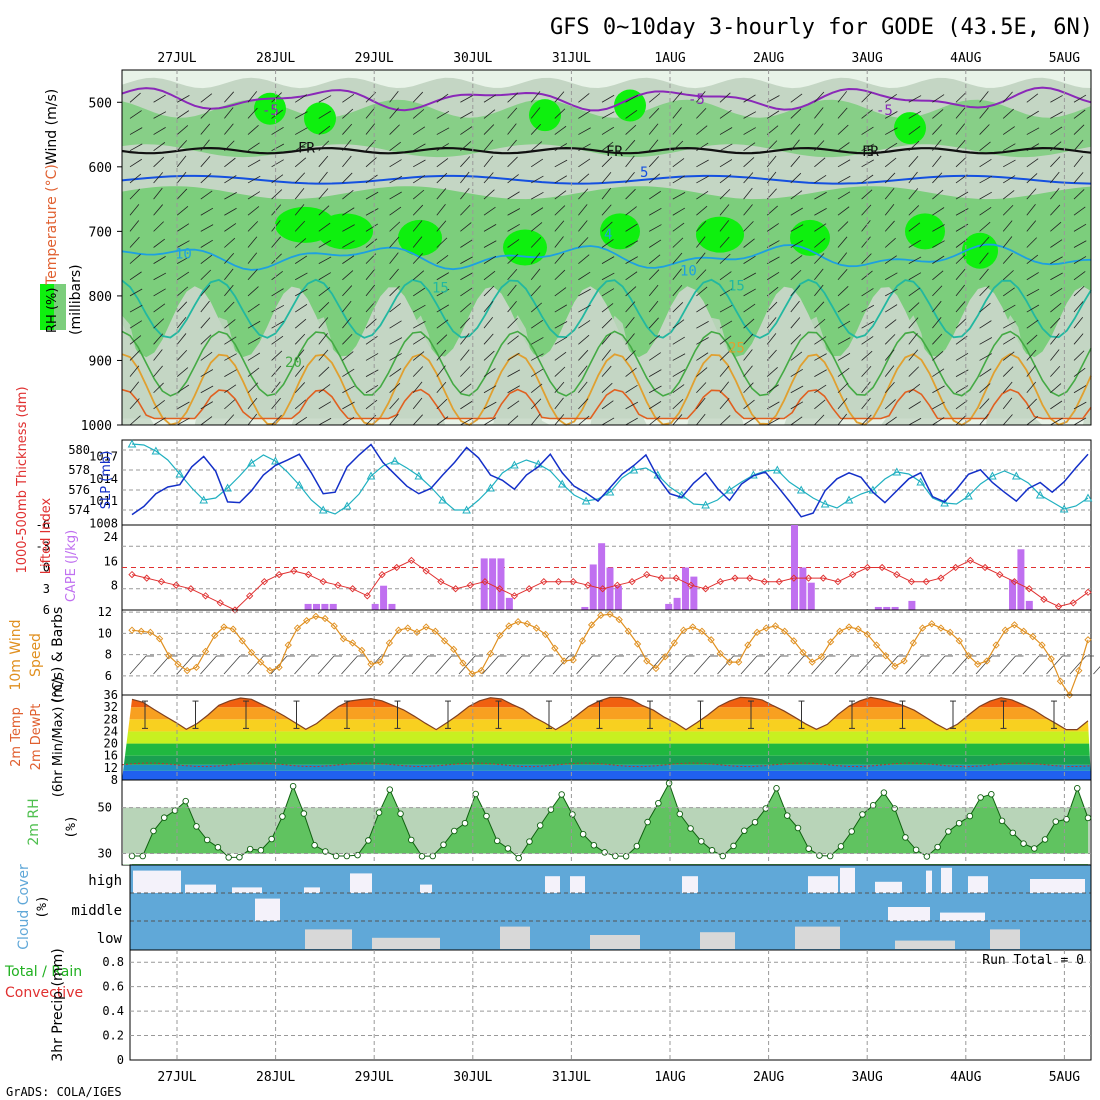 The width and height of the screenshot is (1100, 1100). What do you see at coordinates (817, 937) in the screenshot?
I see `cloud-low-fill` at bounding box center [817, 937].